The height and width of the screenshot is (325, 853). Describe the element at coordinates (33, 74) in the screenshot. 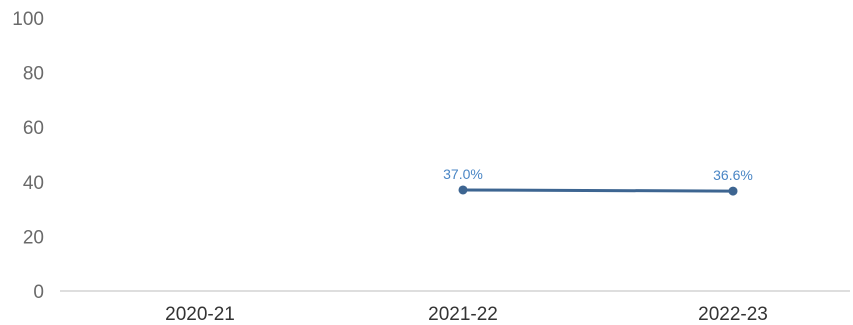

I see `y-tick-label: 80` at that location.